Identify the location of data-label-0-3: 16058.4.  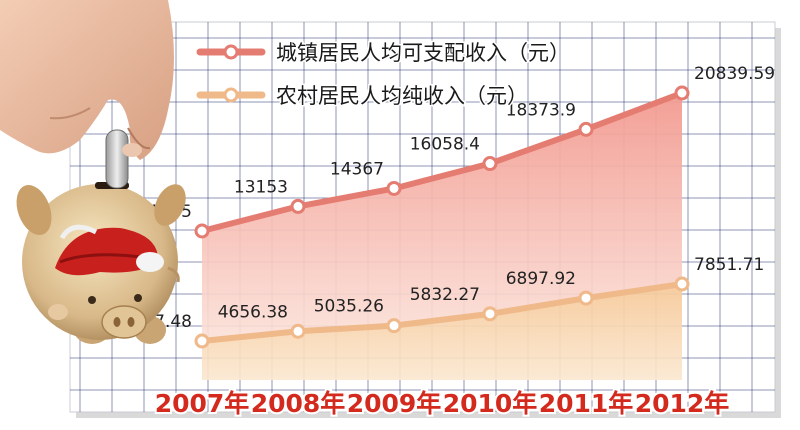
(445, 145).